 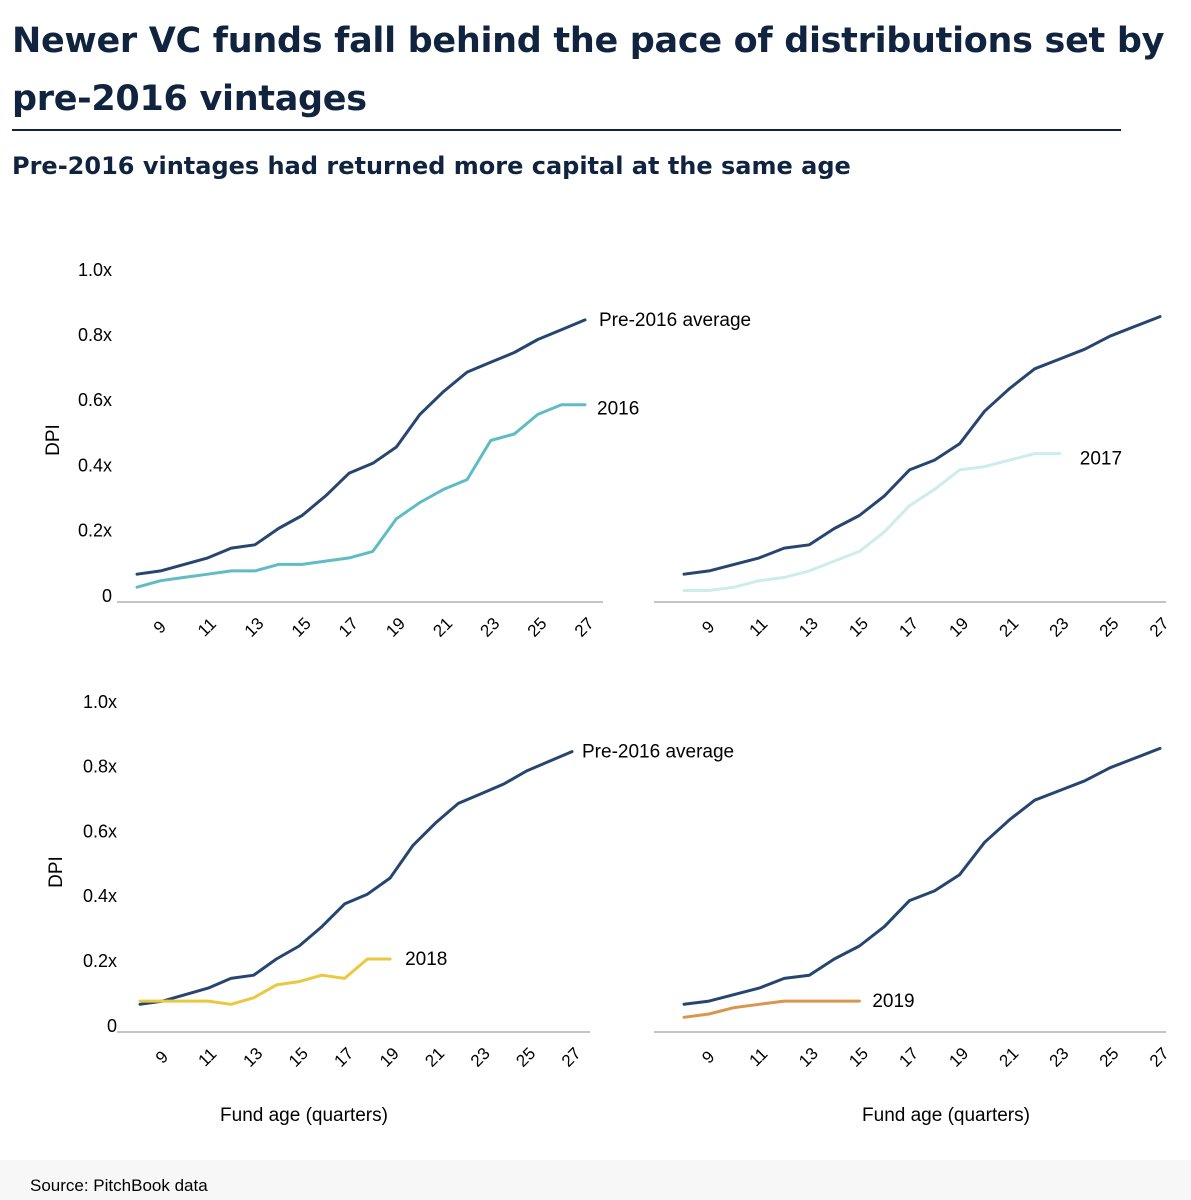 I want to click on series-line-2019, so click(x=771, y=1009).